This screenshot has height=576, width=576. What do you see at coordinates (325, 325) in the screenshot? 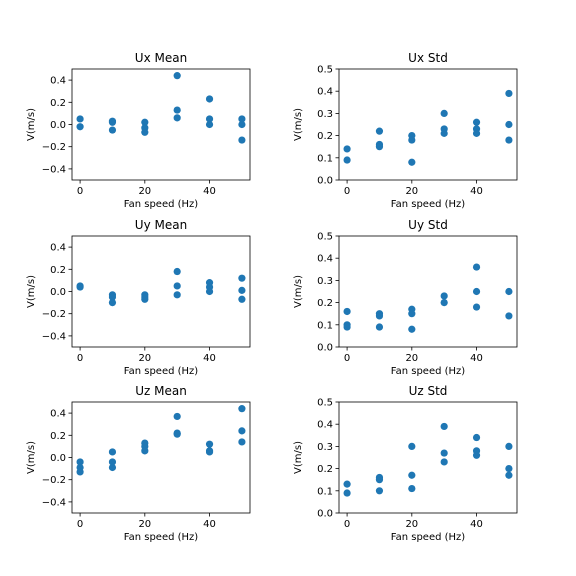
I see `y-tick-label: 0.1` at bounding box center [325, 325].